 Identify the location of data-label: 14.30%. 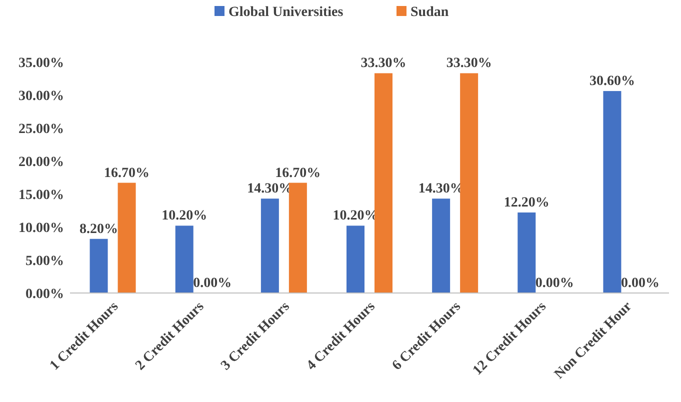
(270, 189).